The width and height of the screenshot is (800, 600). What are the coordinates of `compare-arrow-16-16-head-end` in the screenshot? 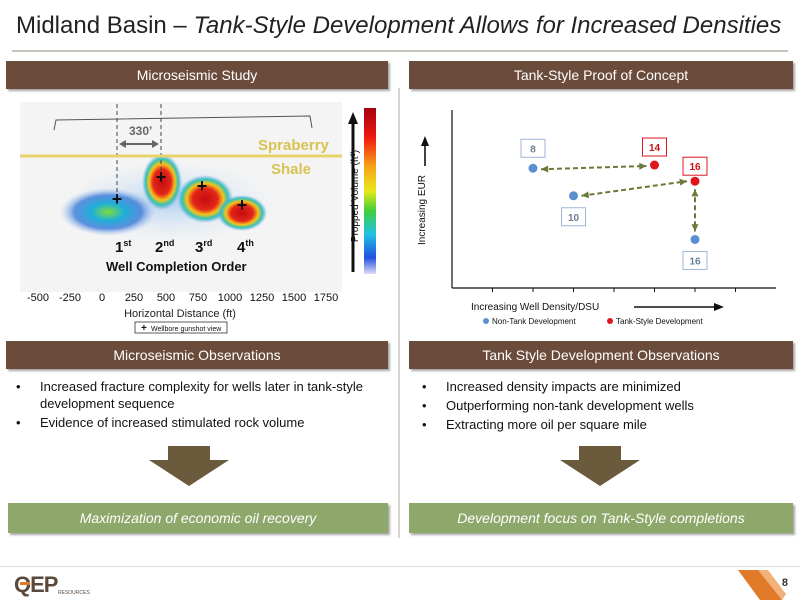 It's located at (695, 228).